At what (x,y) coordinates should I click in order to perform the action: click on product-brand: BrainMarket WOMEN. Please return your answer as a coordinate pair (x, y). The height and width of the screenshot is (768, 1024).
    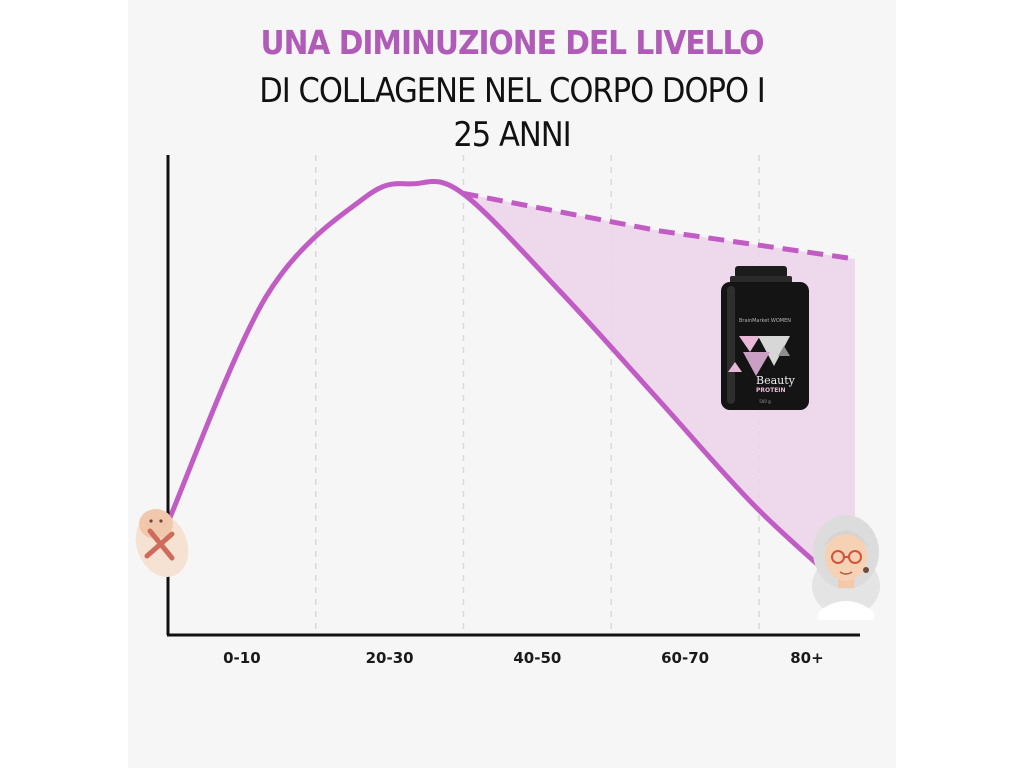
    Looking at the image, I should click on (765, 321).